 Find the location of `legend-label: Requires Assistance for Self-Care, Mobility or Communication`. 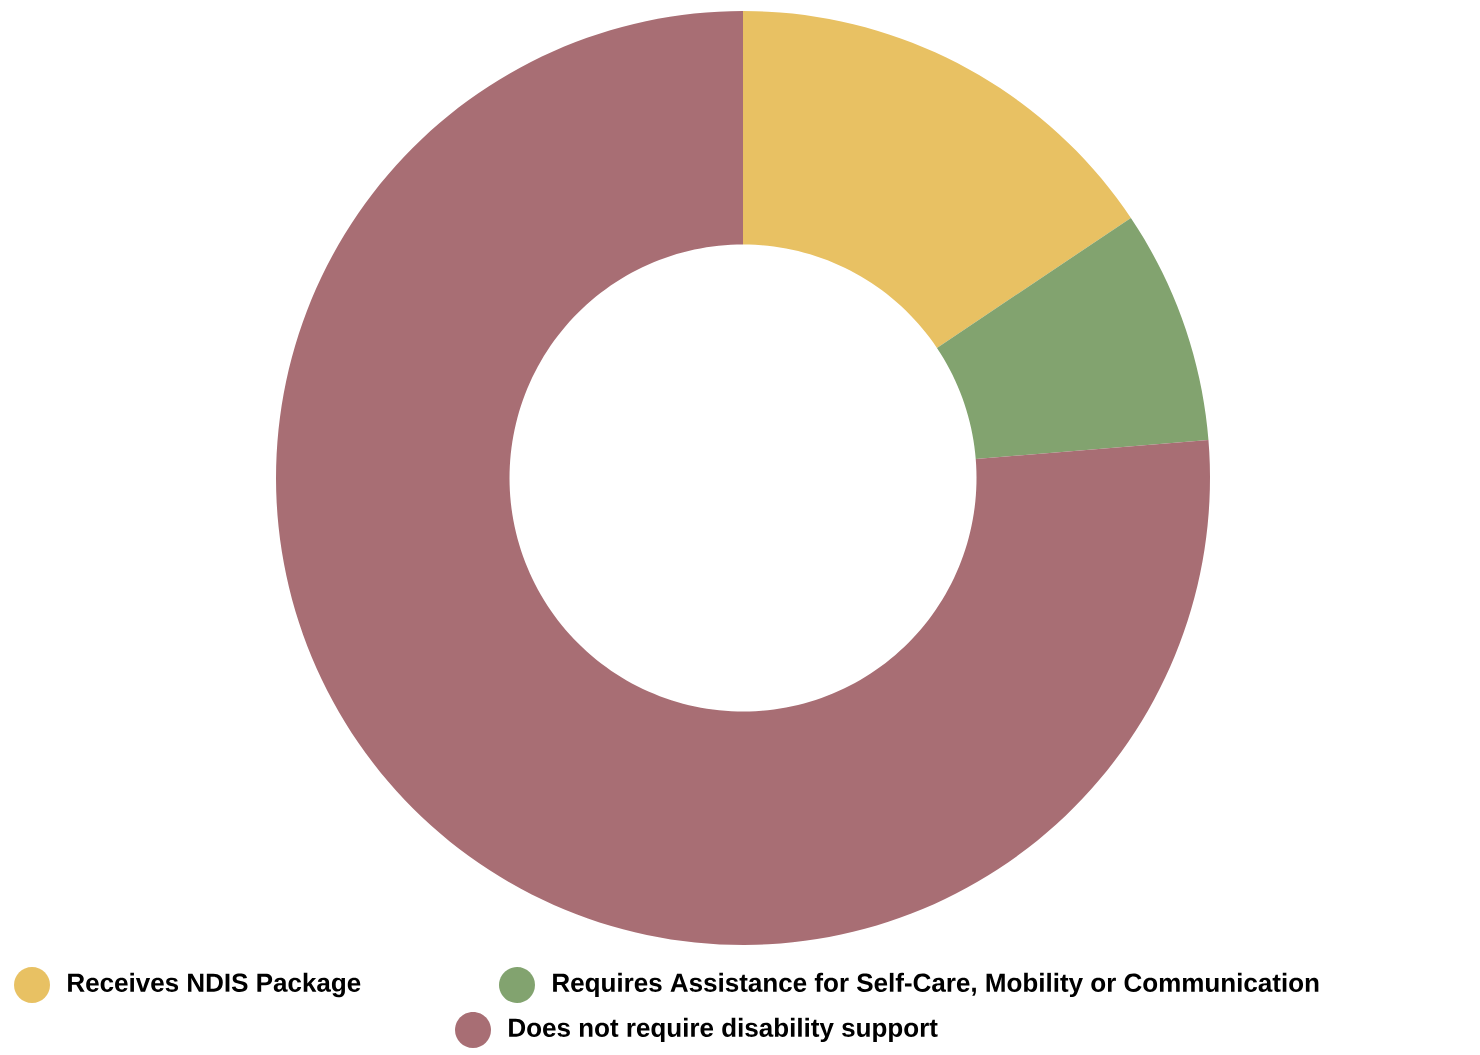

legend-label: Requires Assistance for Self-Care, Mobility or Communication is located at coordinates (936, 985).